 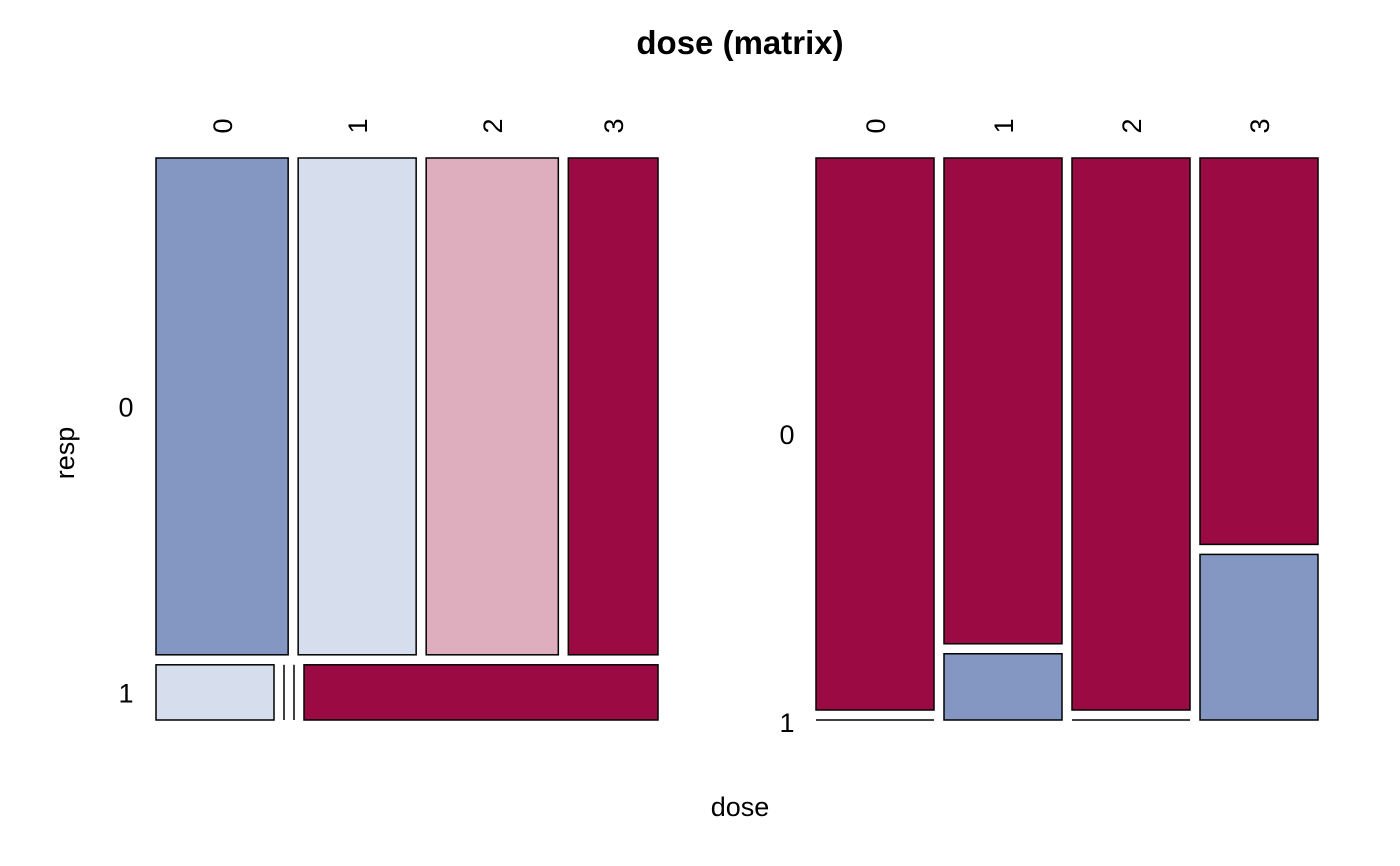 What do you see at coordinates (740, 807) in the screenshot?
I see `x-axis-label: dose` at bounding box center [740, 807].